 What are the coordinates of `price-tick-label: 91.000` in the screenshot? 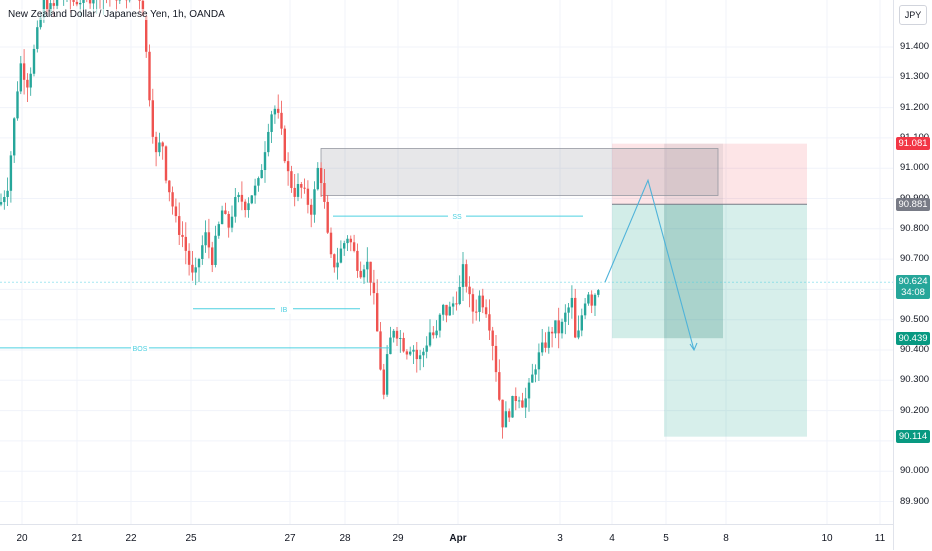 It's located at (914, 167).